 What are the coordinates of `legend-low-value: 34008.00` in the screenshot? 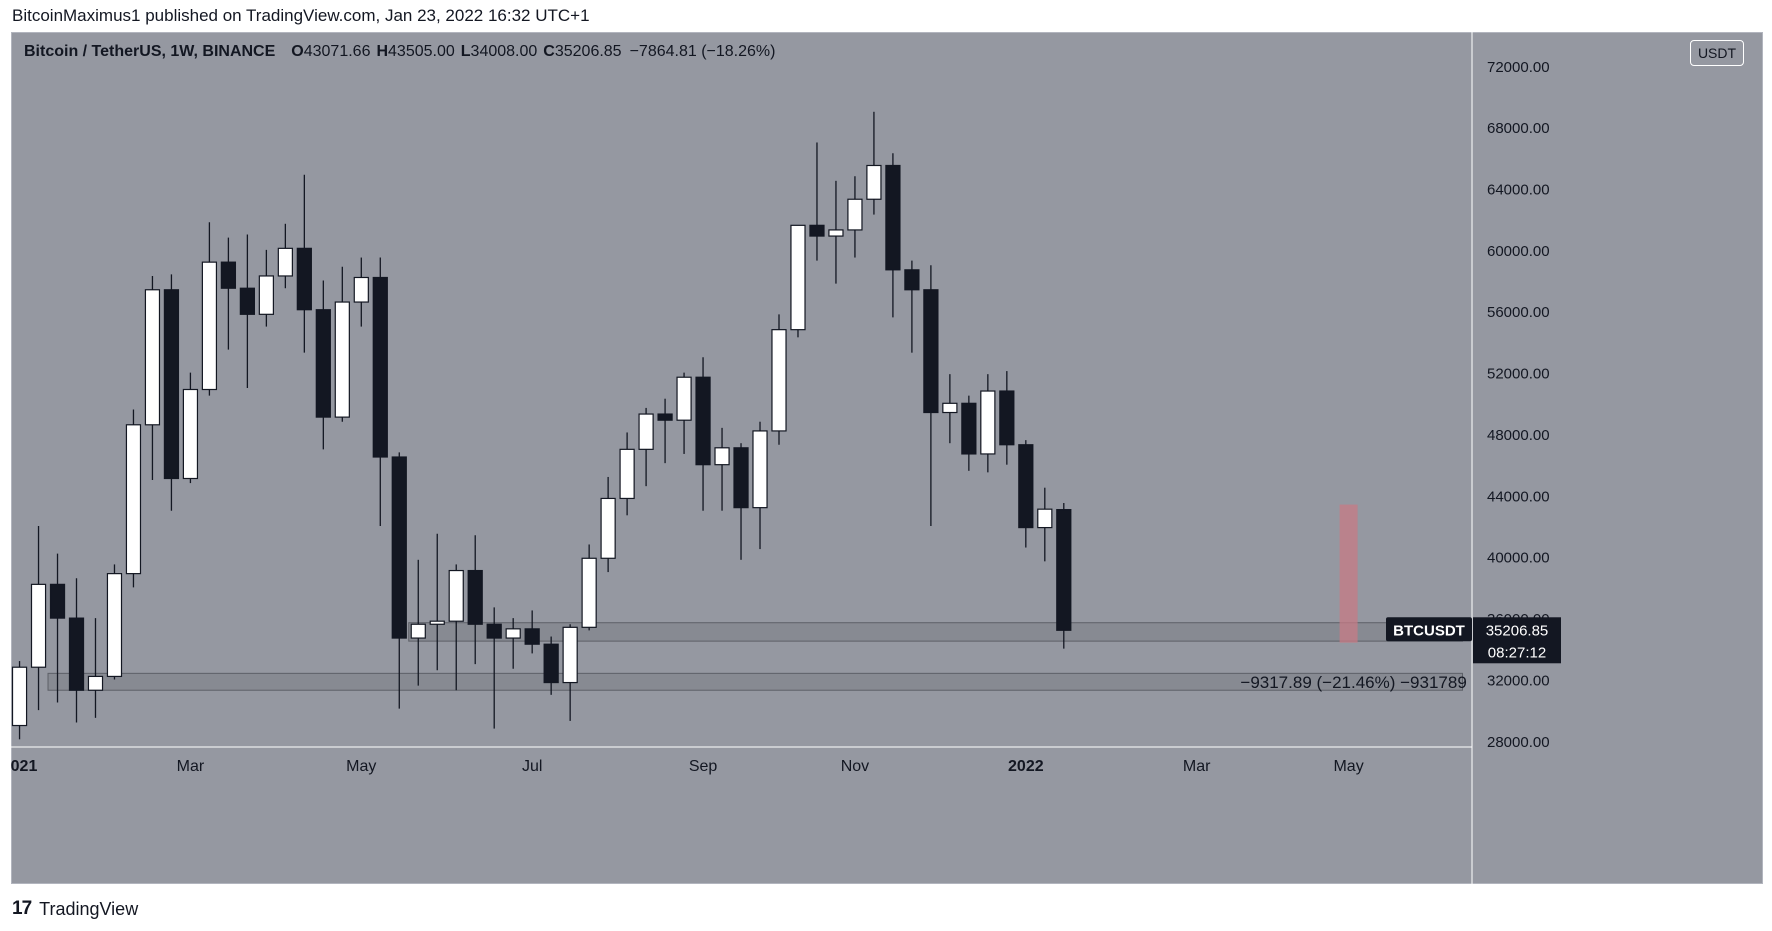 It's located at (504, 51).